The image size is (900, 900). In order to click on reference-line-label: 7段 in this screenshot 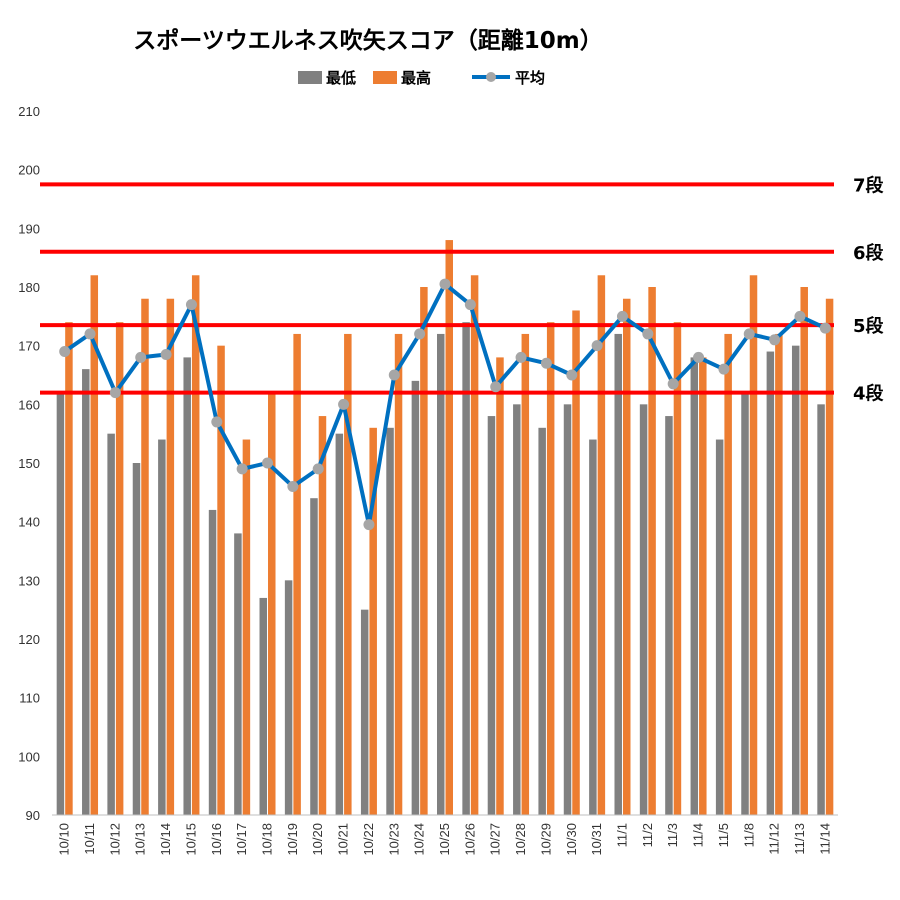, I will do `click(869, 185)`.